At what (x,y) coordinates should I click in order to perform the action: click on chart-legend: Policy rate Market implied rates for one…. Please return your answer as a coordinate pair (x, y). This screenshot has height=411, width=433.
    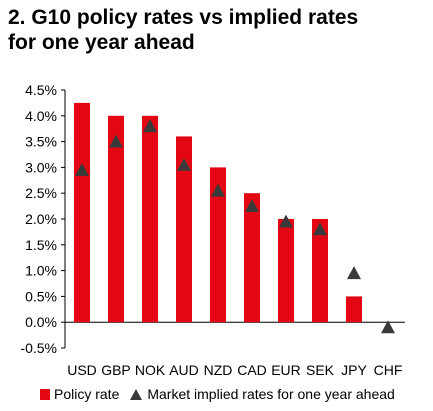
    Looking at the image, I should click on (217, 394).